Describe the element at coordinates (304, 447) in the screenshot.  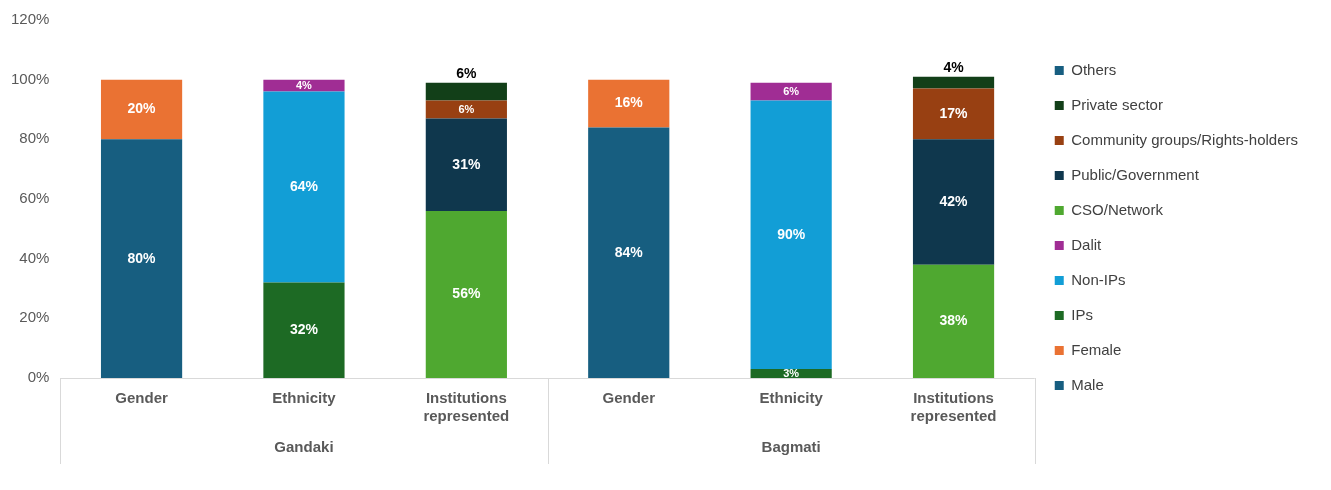
I see `text: Gandaki` at that location.